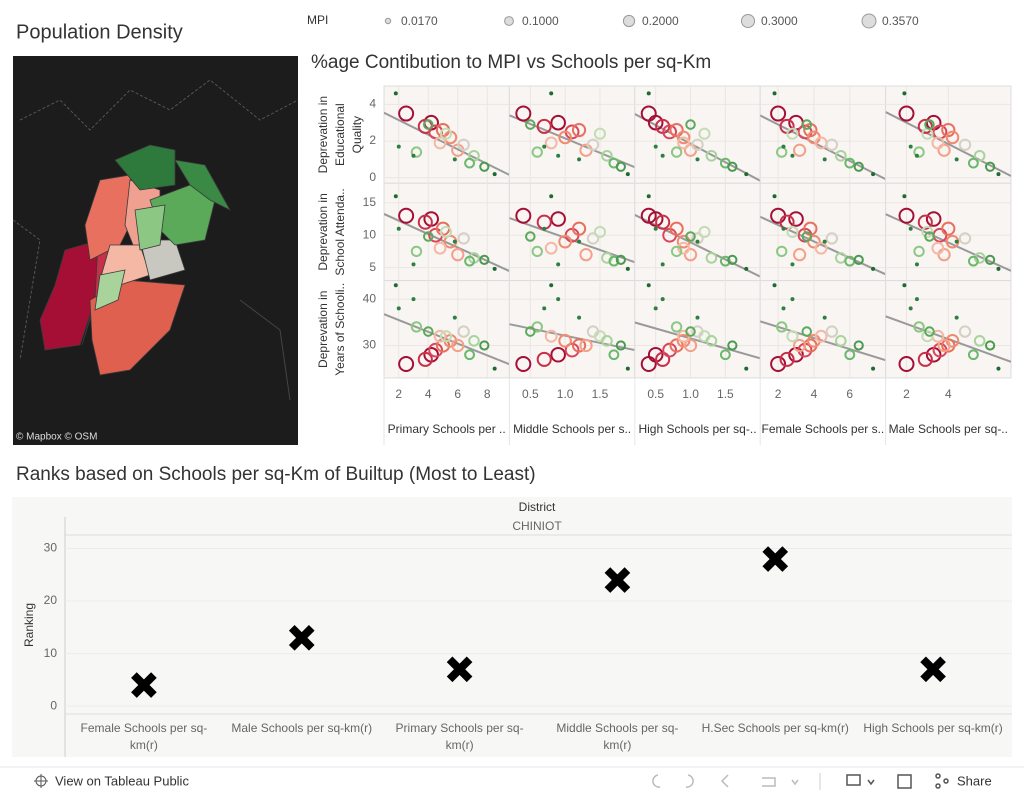  What do you see at coordinates (660, 21) in the screenshot?
I see `legend-label: 0.2000` at bounding box center [660, 21].